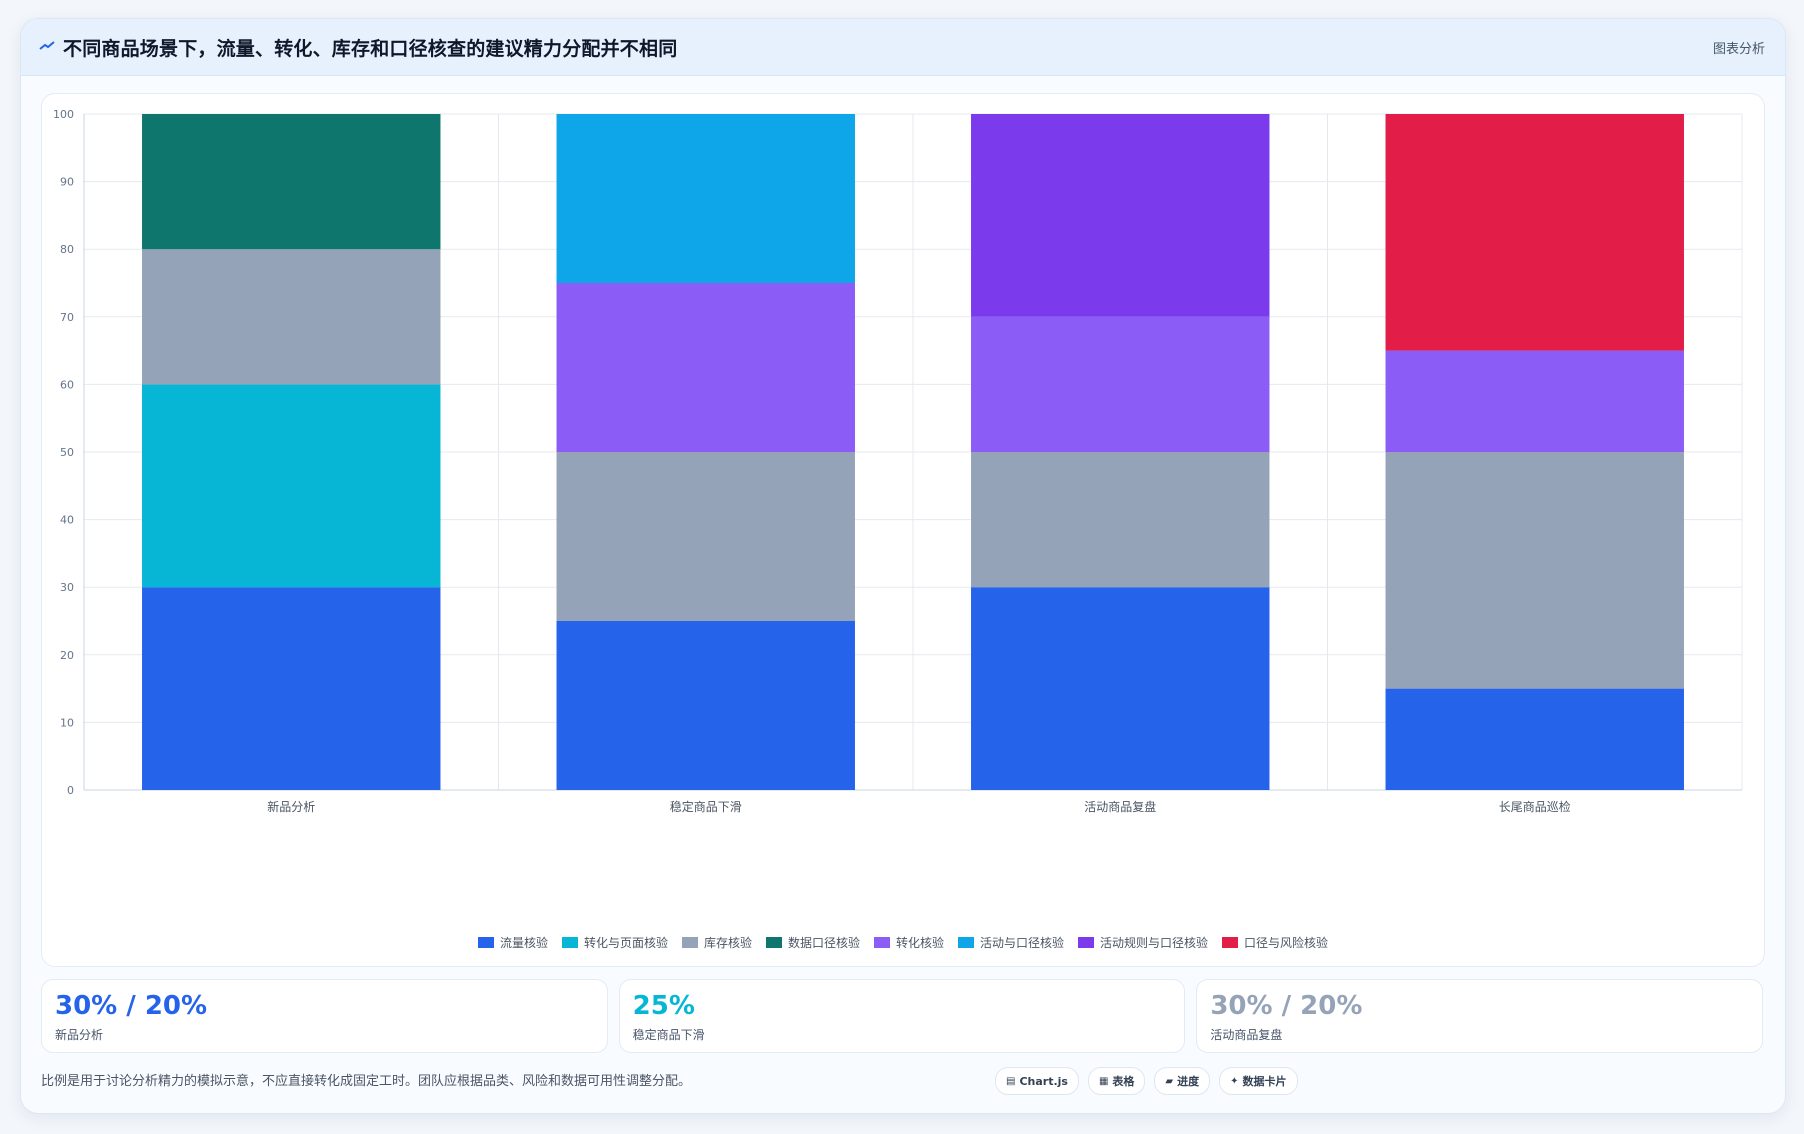  I want to click on legend-label: 数据口径核验, so click(823, 943).